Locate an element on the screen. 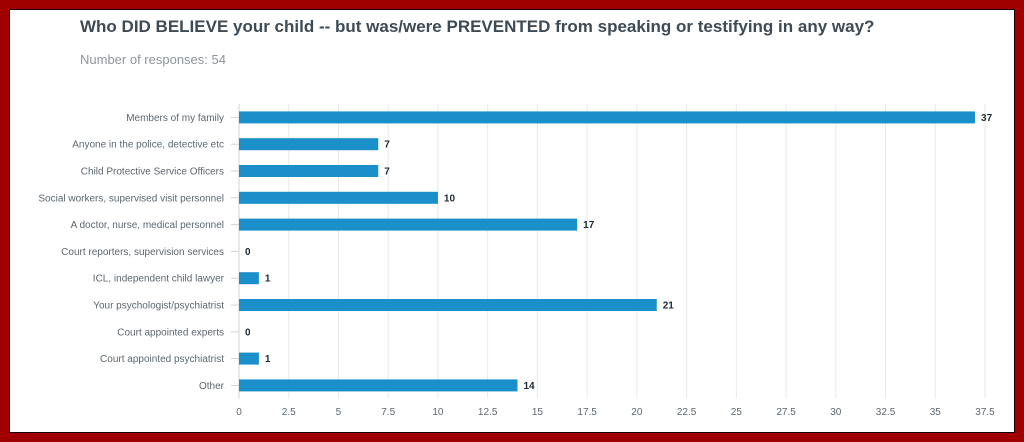  category-label: Court reporters, supervision services is located at coordinates (142, 252).